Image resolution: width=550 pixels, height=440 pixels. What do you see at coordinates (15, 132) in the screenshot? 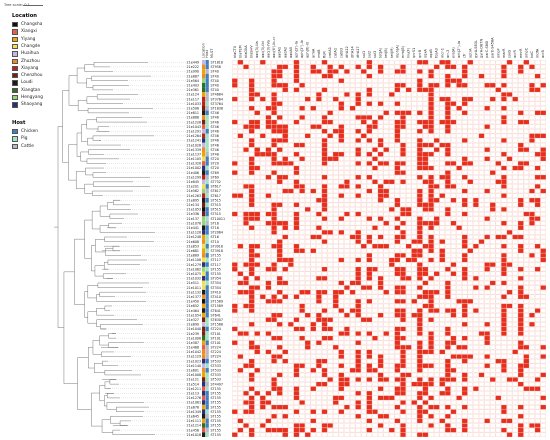
I see `legend-swatch` at bounding box center [15, 132].